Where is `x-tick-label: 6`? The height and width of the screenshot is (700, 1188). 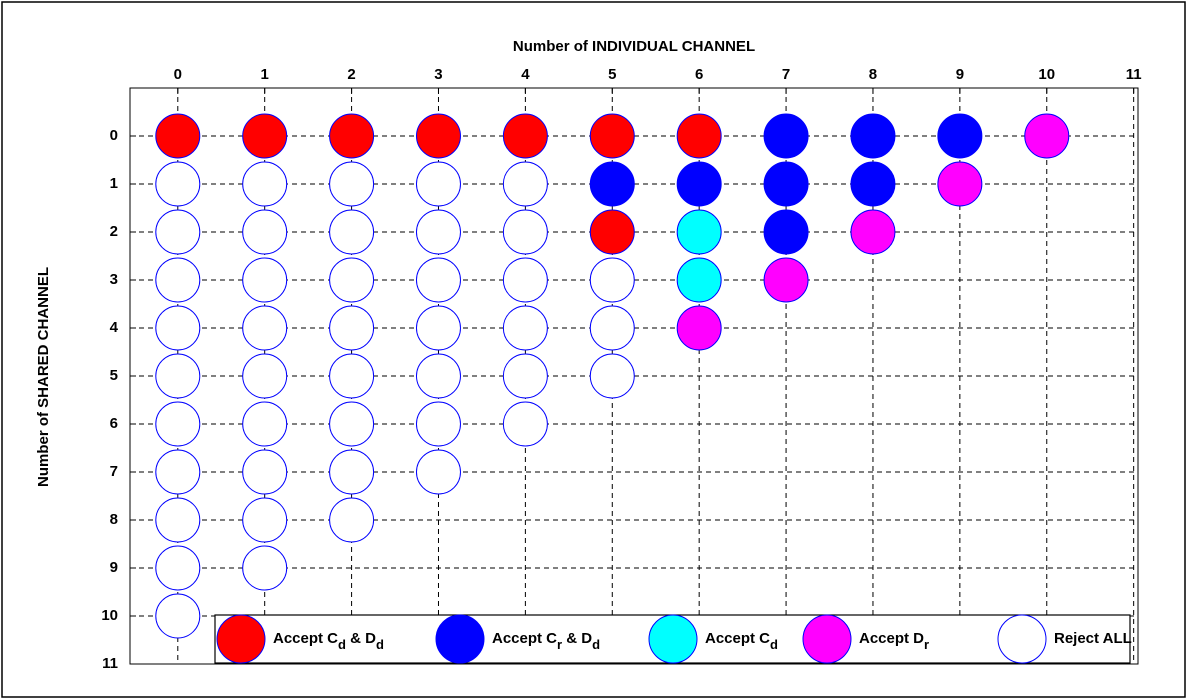 x-tick-label: 6 is located at coordinates (699, 74).